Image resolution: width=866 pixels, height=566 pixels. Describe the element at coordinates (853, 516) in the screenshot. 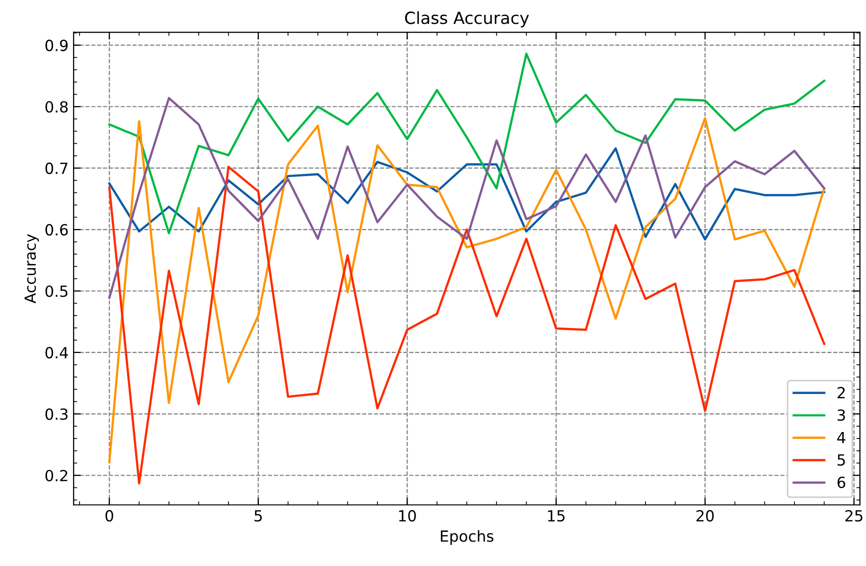

I see `x-tick-label: 25` at that location.